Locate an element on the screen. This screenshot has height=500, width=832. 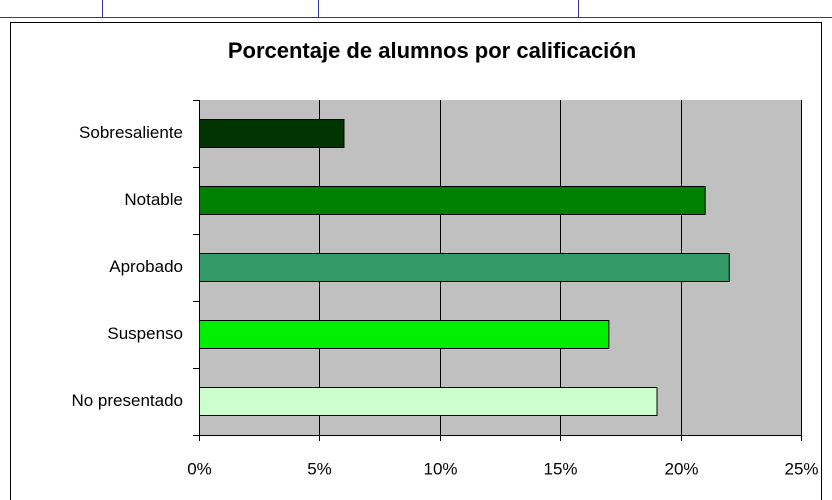
x-tick-label: 15% is located at coordinates (560, 468).